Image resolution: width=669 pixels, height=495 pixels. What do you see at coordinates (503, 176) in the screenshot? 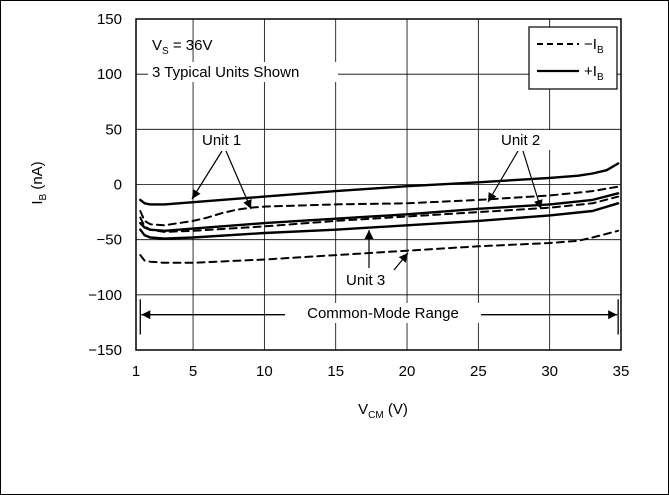
I see `unit-2-arrow-a` at bounding box center [503, 176].